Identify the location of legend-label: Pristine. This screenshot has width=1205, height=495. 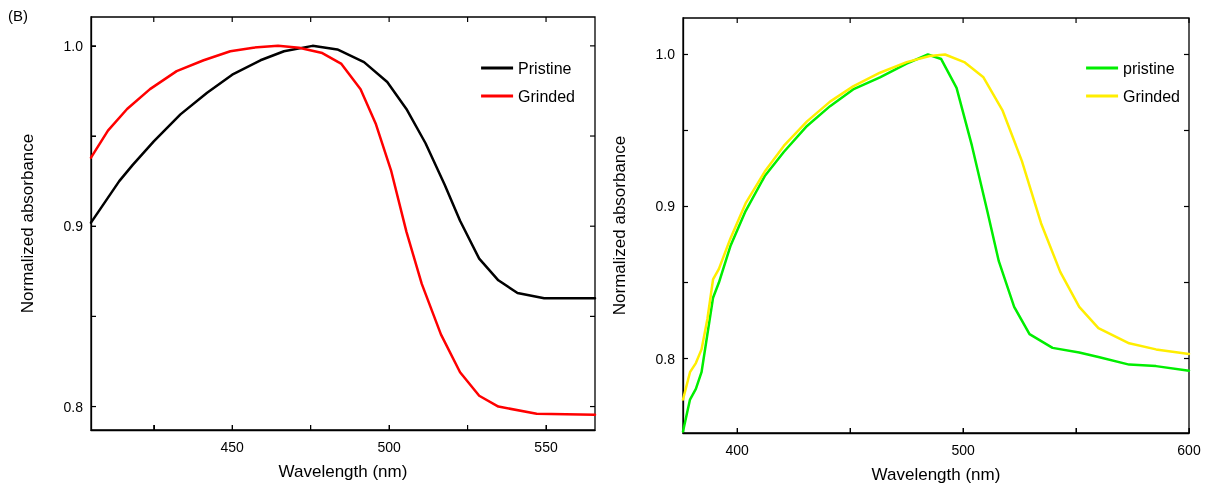
(545, 68).